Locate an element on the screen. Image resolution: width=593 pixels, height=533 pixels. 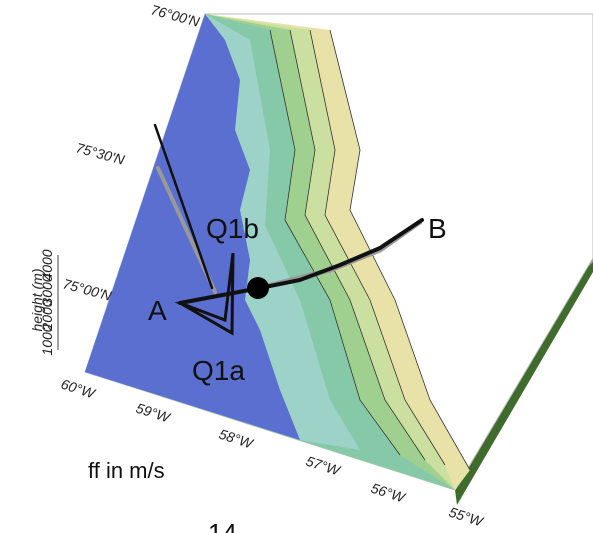
height-tick: 4000 is located at coordinates (47, 264).